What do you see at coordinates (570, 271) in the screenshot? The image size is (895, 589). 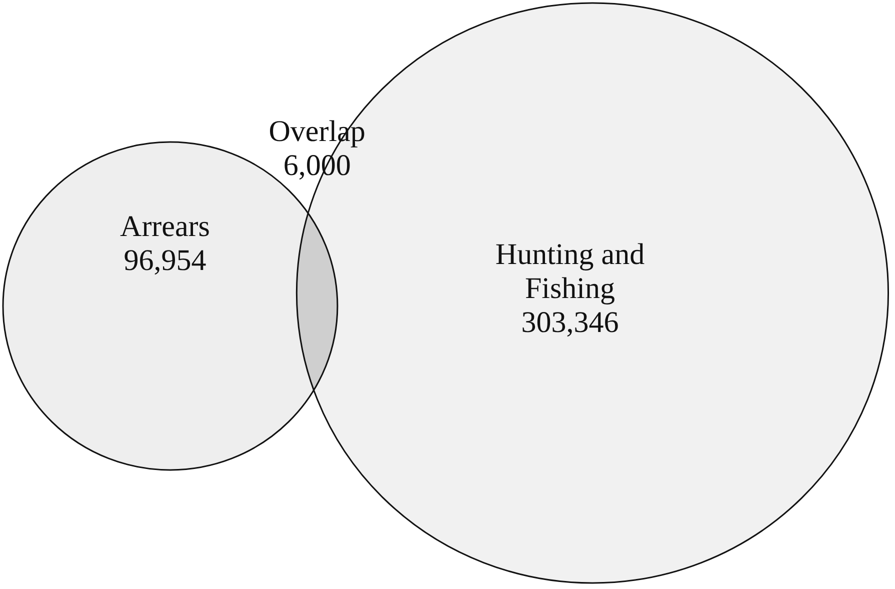 I see `category-label: Hunting and Fishing` at bounding box center [570, 271].